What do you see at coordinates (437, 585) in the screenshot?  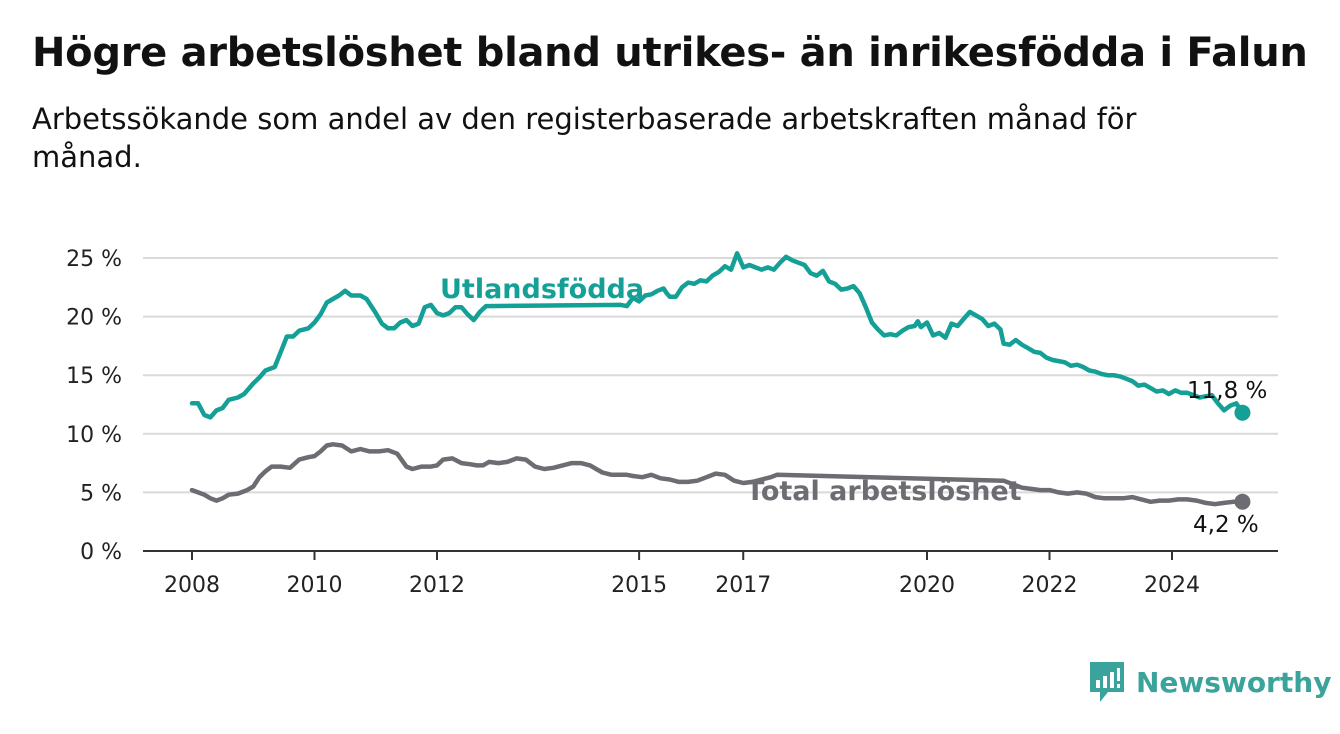 I see `x-tick-label: 2012` at bounding box center [437, 585].